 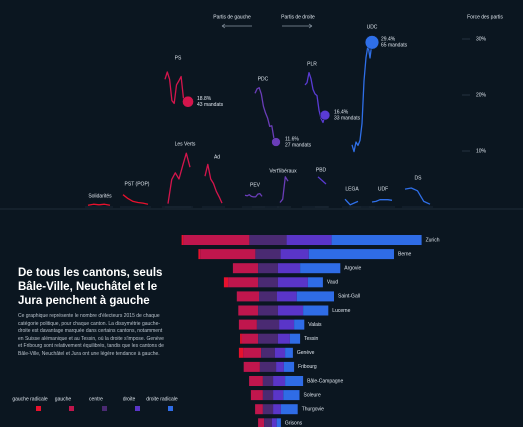 What do you see at coordinates (255, 185) in the screenshot?
I see `party-label: PEV` at bounding box center [255, 185].